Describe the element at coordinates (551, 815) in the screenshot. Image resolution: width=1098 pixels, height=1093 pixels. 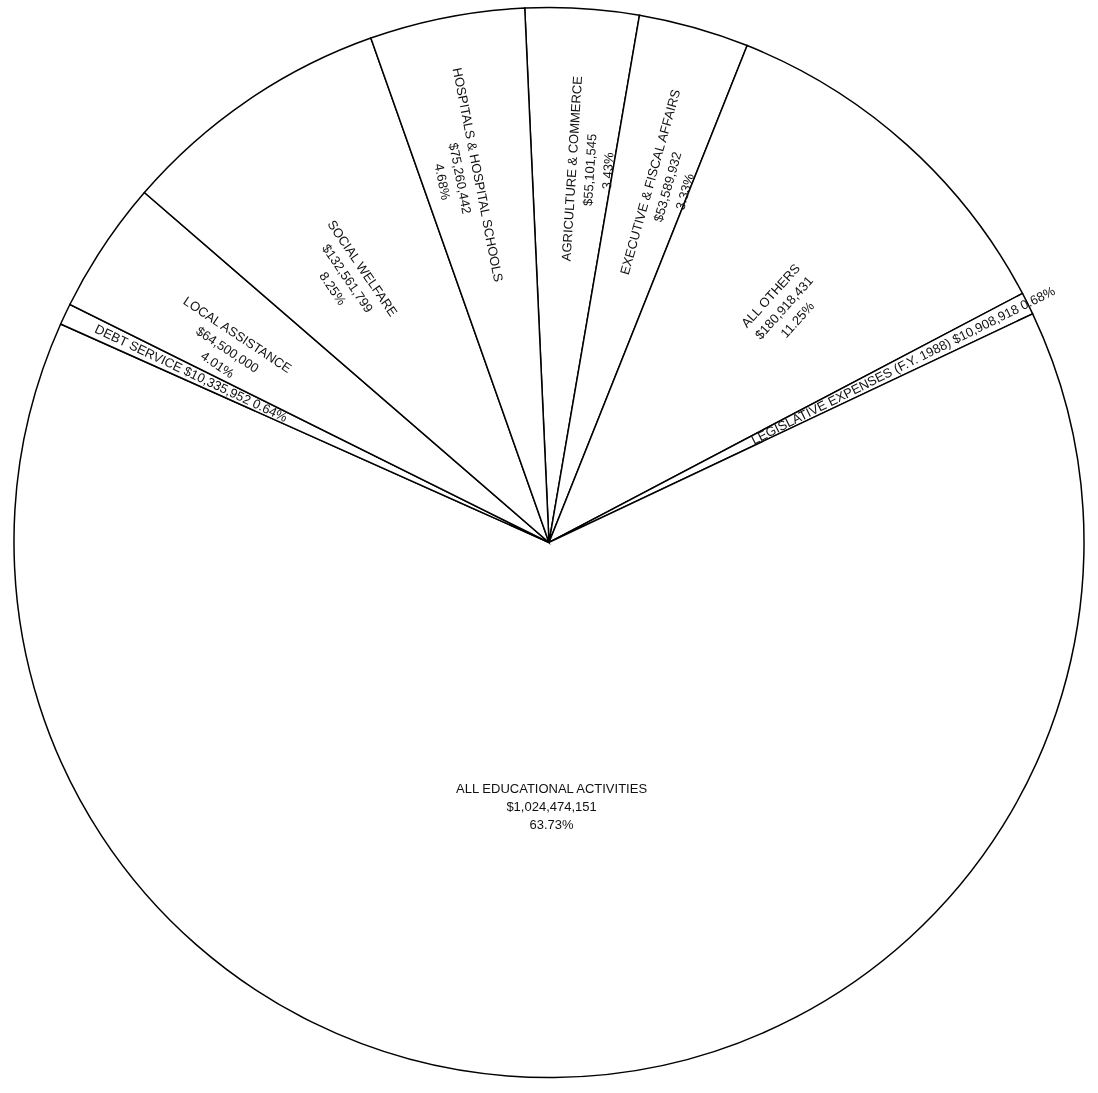
I see `data-label: $1,024,474,151 63.73%` at that location.